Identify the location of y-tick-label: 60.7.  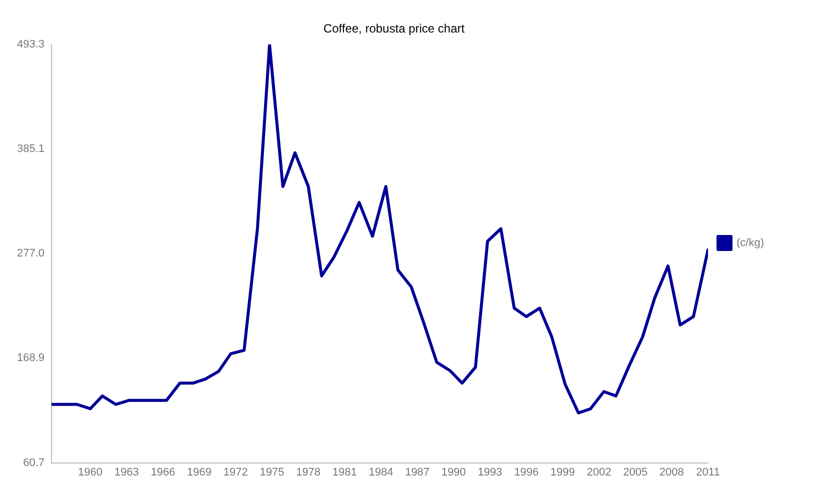
(34, 462).